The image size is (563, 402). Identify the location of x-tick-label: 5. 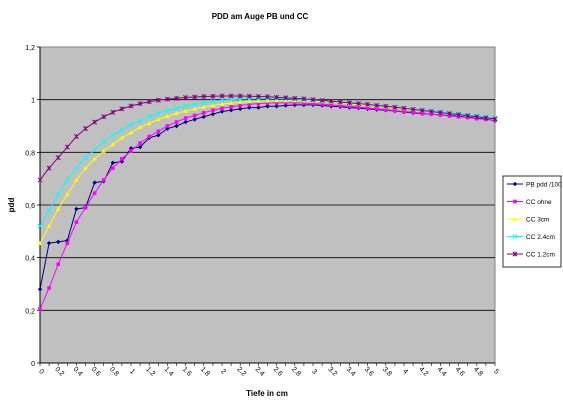
(496, 372).